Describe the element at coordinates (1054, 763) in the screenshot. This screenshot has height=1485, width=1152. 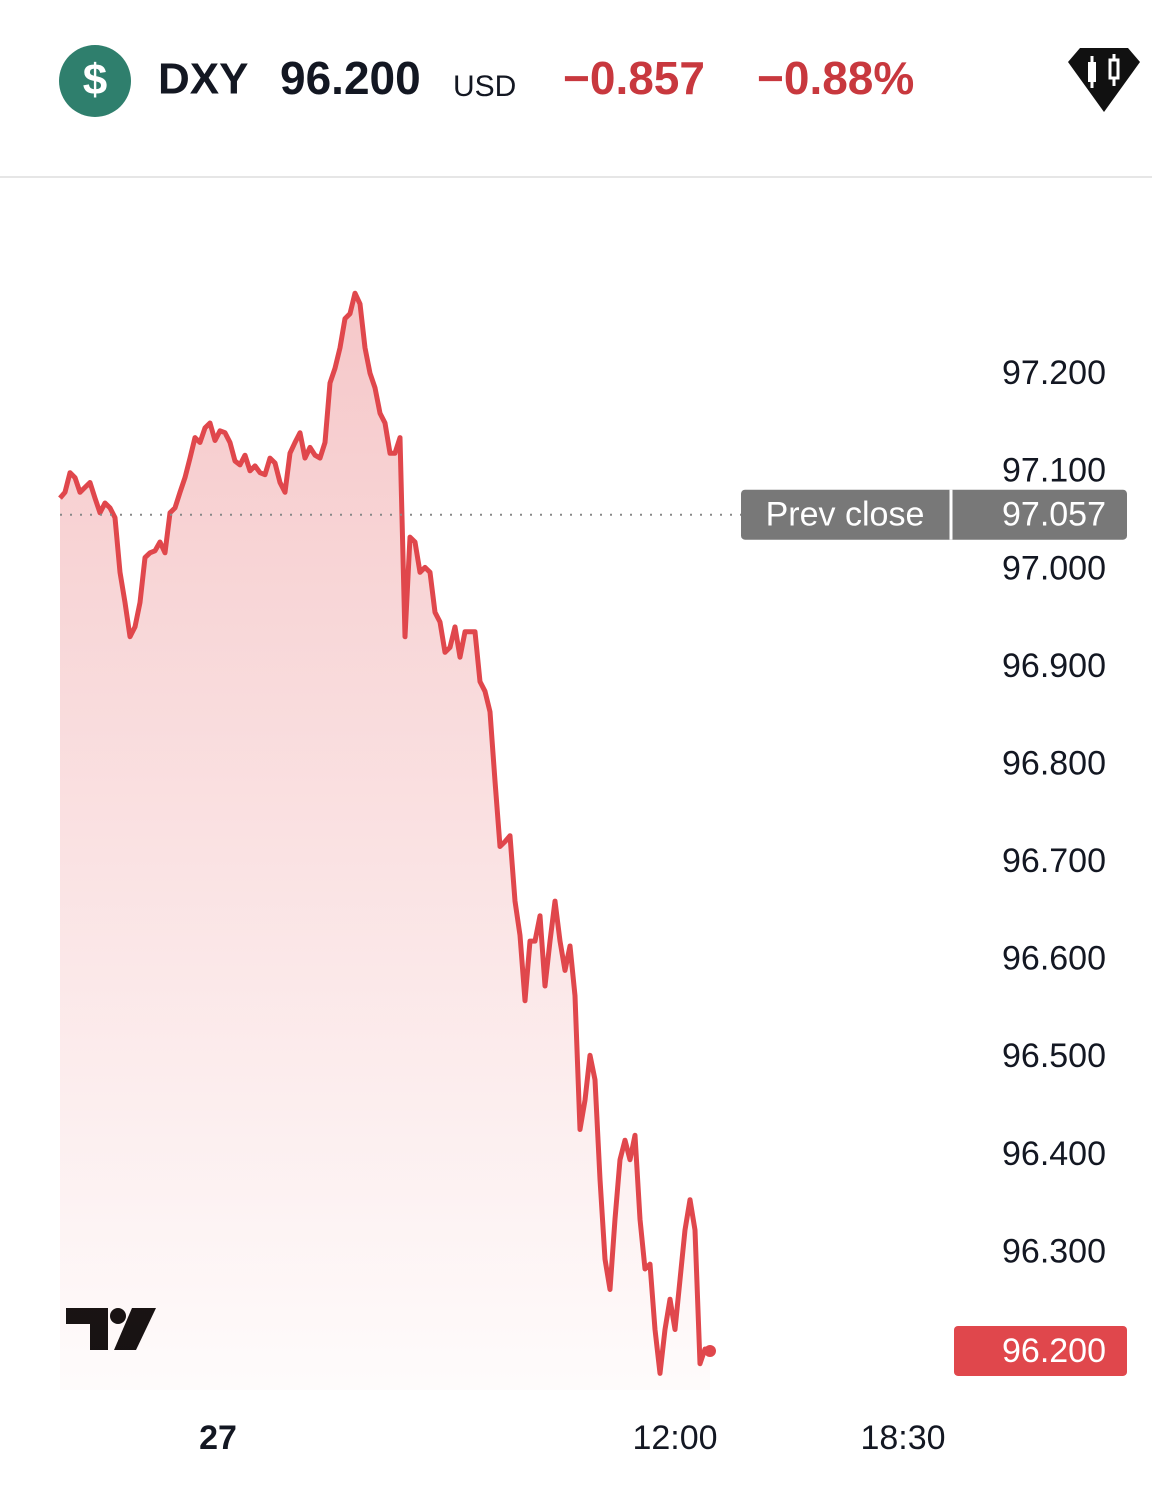
I see `y-tick-label: 96.800` at that location.